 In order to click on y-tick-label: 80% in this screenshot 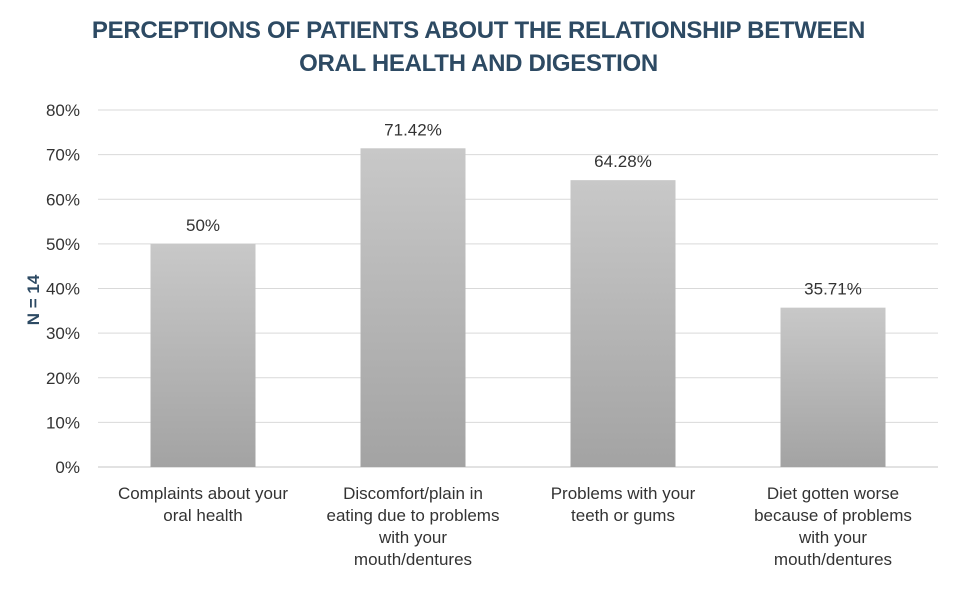, I will do `click(63, 110)`.